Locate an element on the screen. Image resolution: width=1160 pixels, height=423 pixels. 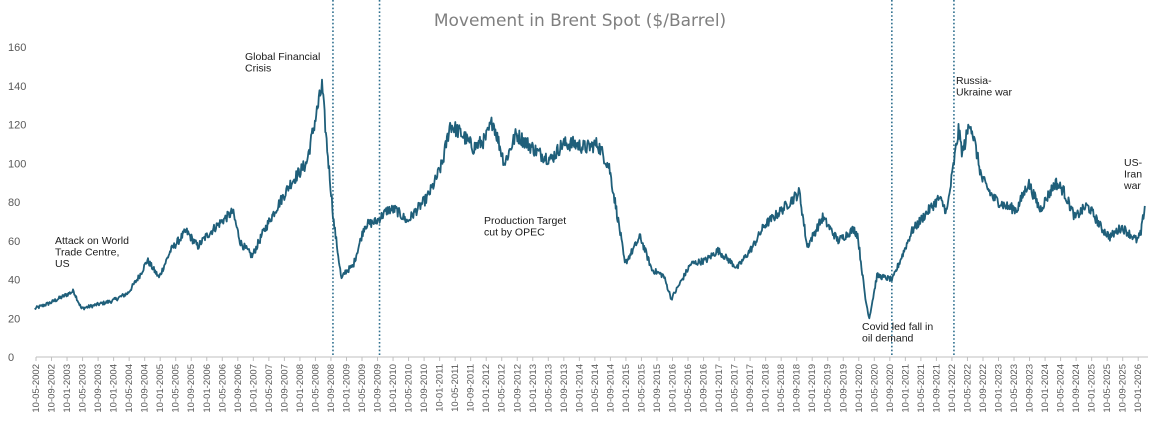
x-tick-label: 10-05-2007 is located at coordinates (269, 388).